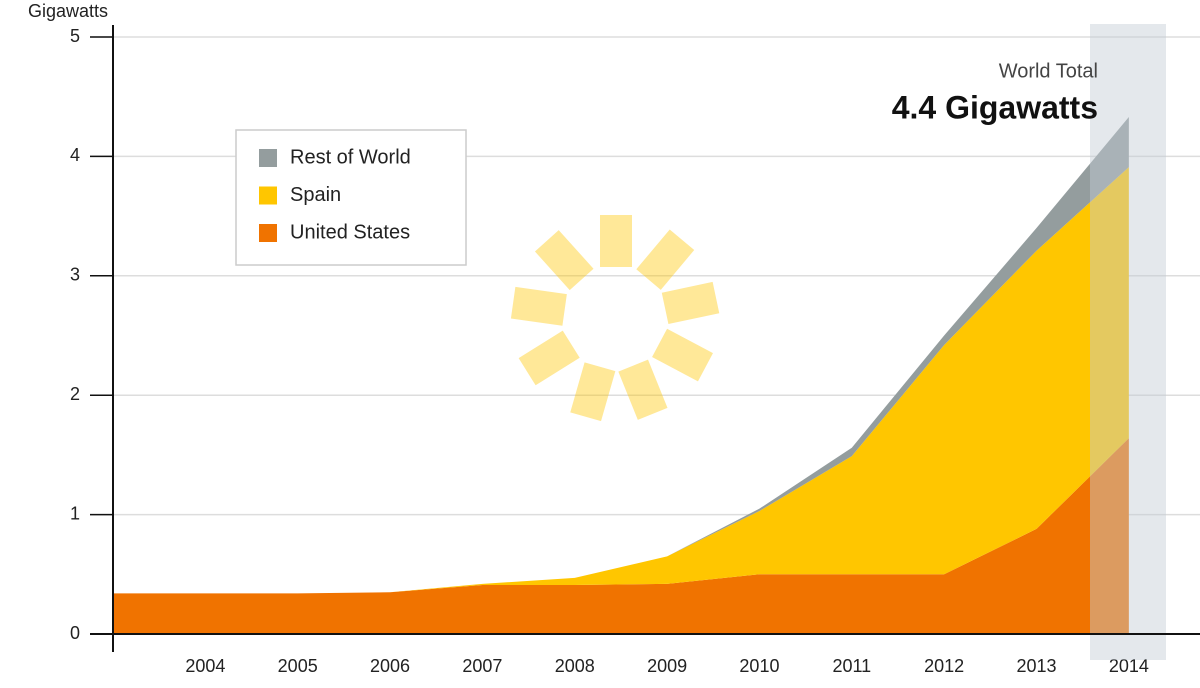 The image size is (1200, 688). Describe the element at coordinates (1129, 666) in the screenshot. I see `x-tick-label: 2014` at that location.